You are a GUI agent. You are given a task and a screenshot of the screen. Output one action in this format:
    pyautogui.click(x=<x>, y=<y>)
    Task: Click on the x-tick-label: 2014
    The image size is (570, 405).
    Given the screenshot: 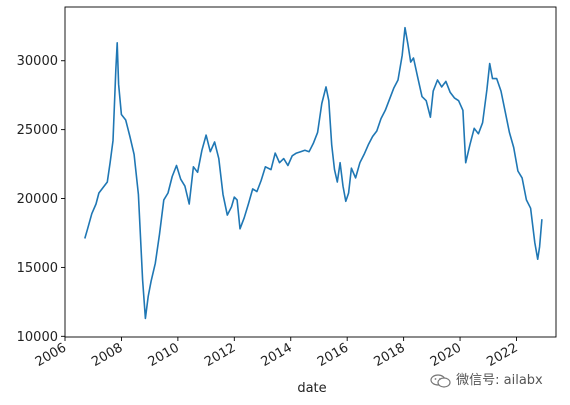 What is the action you would take?
    pyautogui.click(x=277, y=355)
    